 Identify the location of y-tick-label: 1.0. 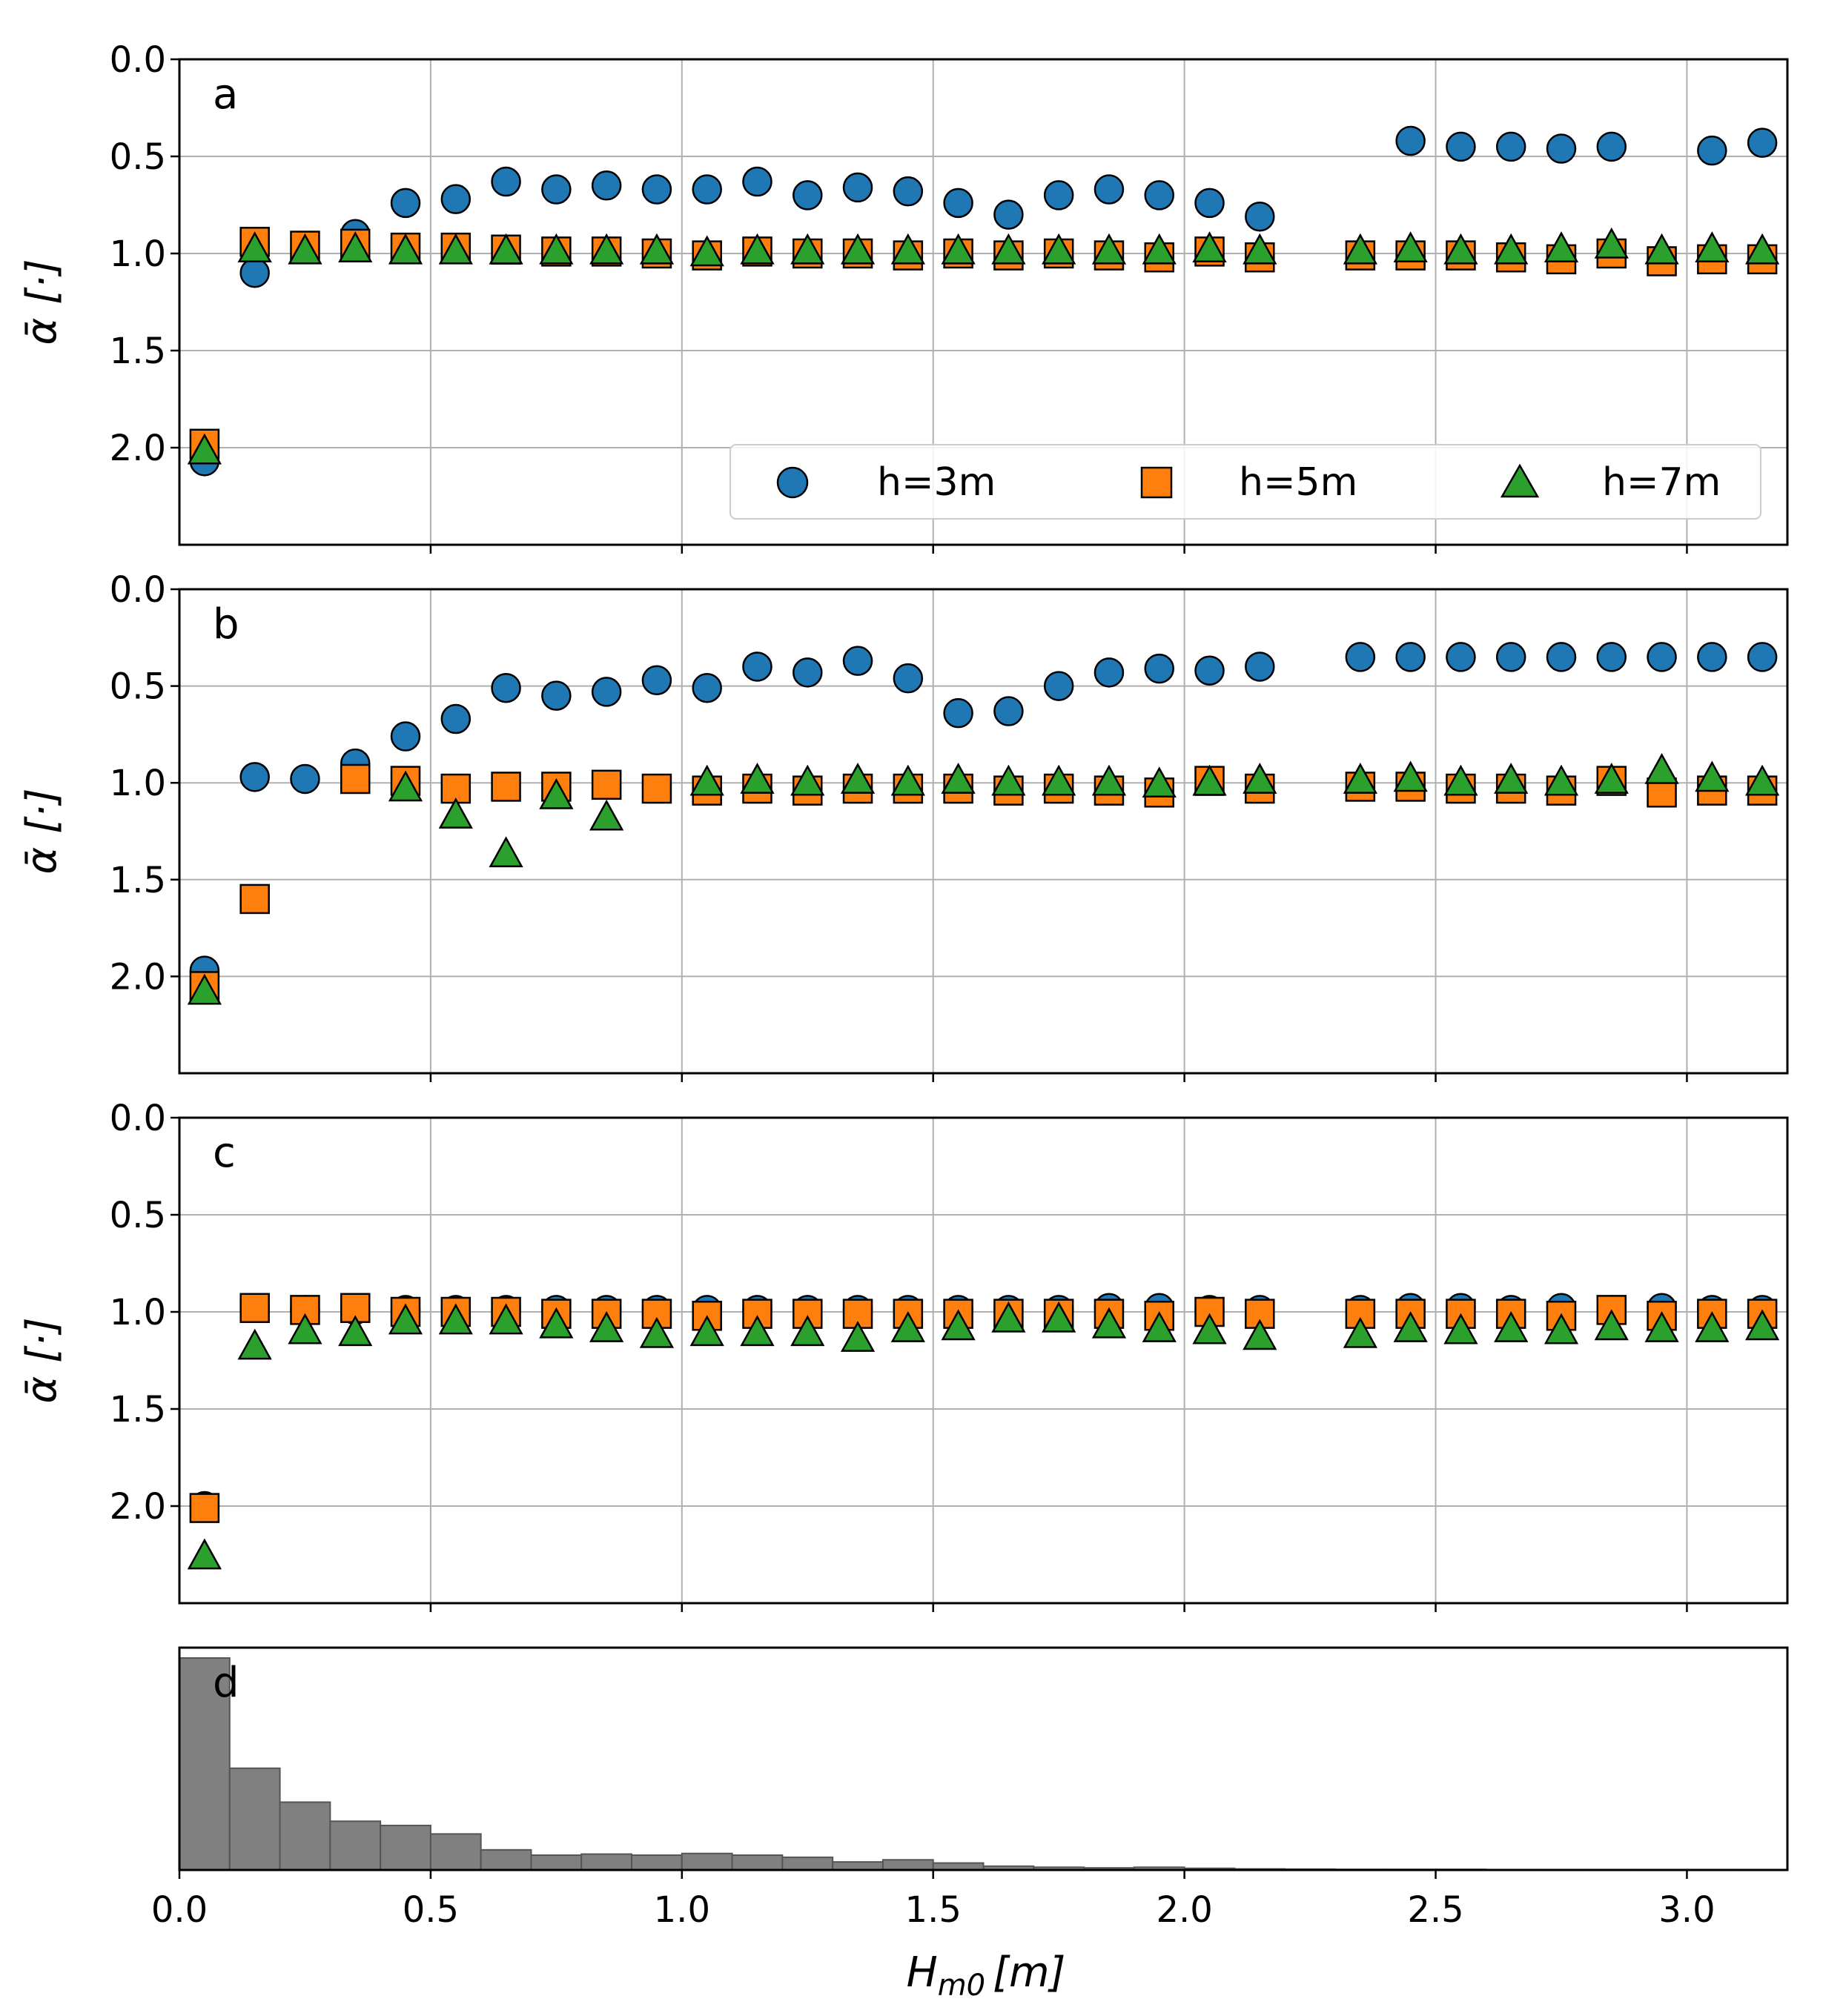
(138, 1313).